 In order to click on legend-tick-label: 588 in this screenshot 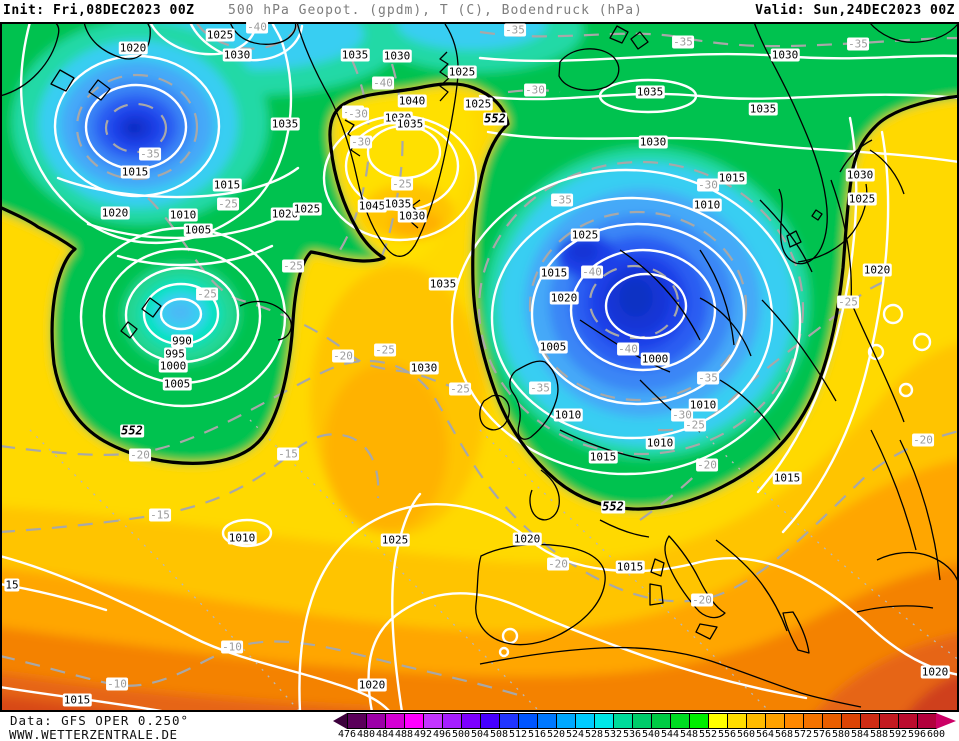, I will do `click(879, 734)`.